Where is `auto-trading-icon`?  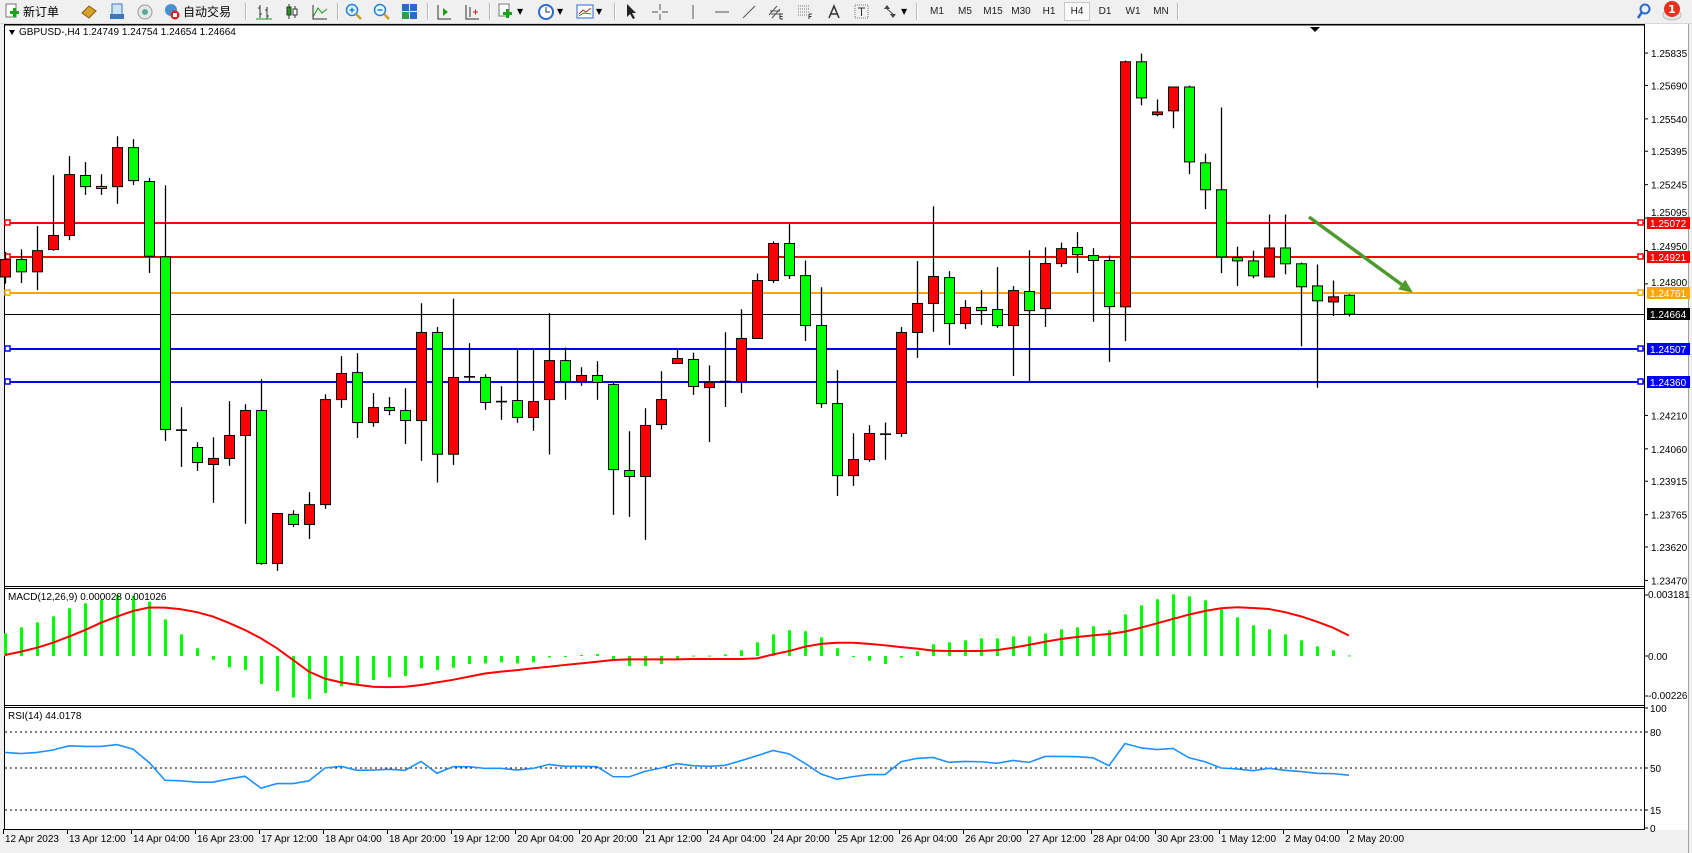
auto-trading-icon is located at coordinates (172, 12).